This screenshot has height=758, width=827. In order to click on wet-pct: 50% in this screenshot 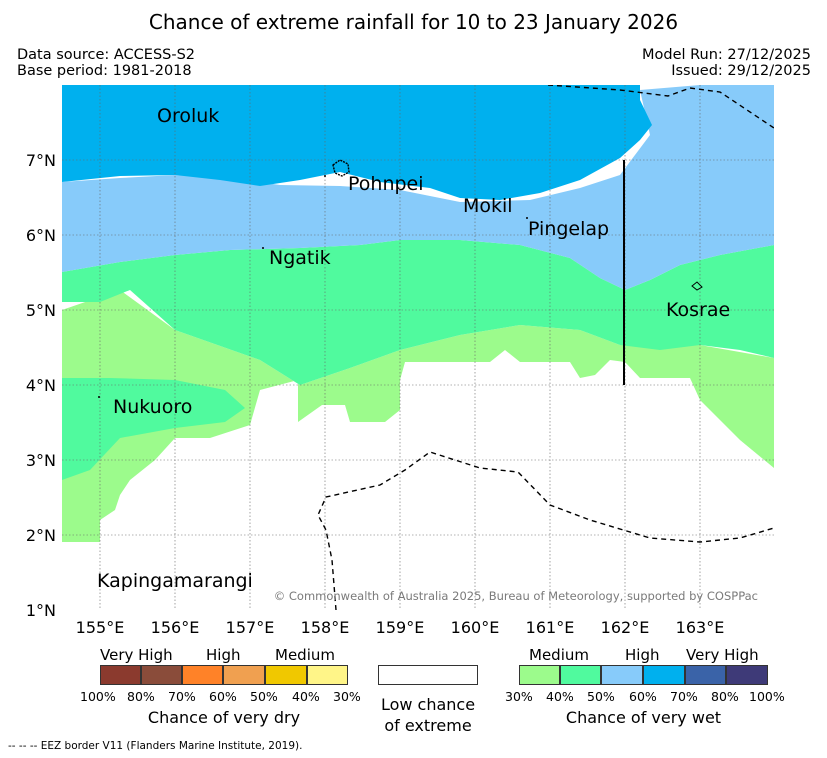, I will do `click(601, 696)`.